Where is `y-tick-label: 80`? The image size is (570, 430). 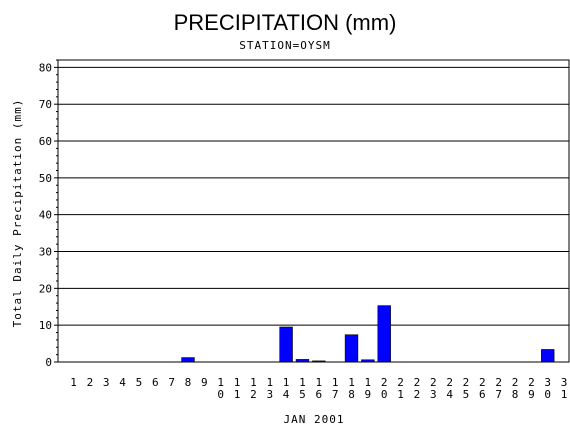 y-tick-label: 80 is located at coordinates (45, 67).